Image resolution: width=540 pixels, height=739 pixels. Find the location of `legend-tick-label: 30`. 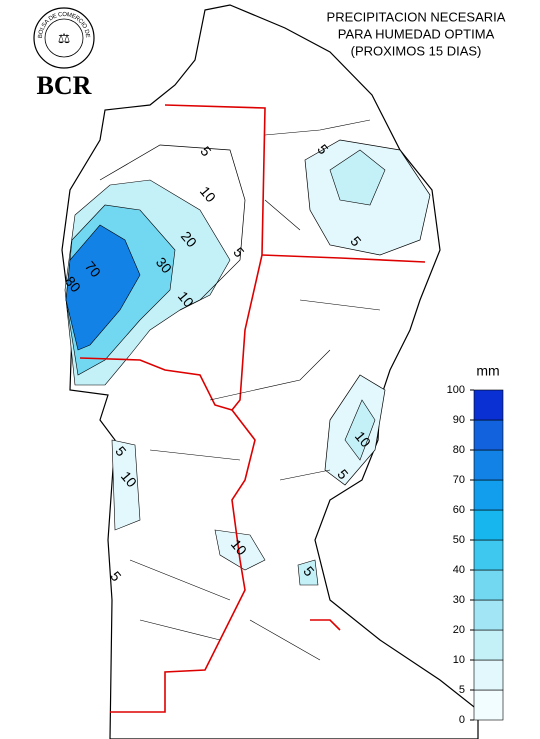

legend-tick-label: 30 is located at coordinates (459, 600).